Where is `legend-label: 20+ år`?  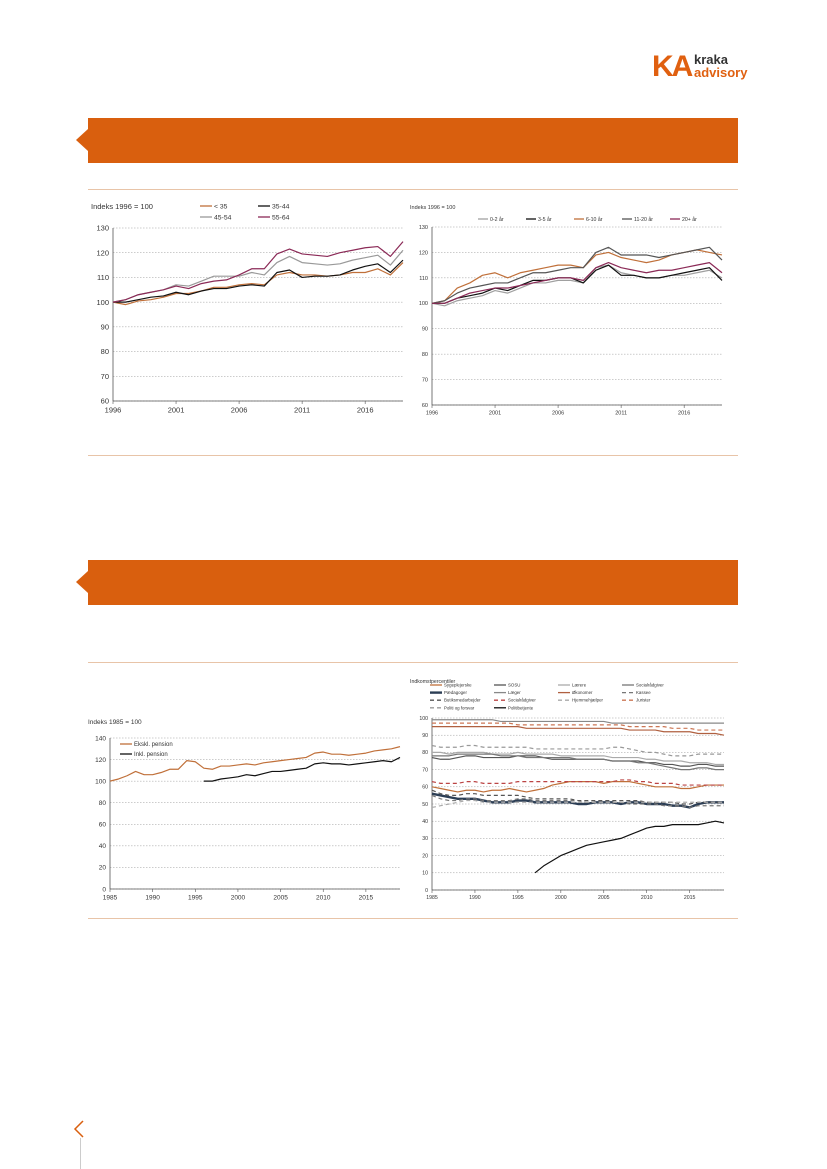 legend-label: 20+ år is located at coordinates (689, 219).